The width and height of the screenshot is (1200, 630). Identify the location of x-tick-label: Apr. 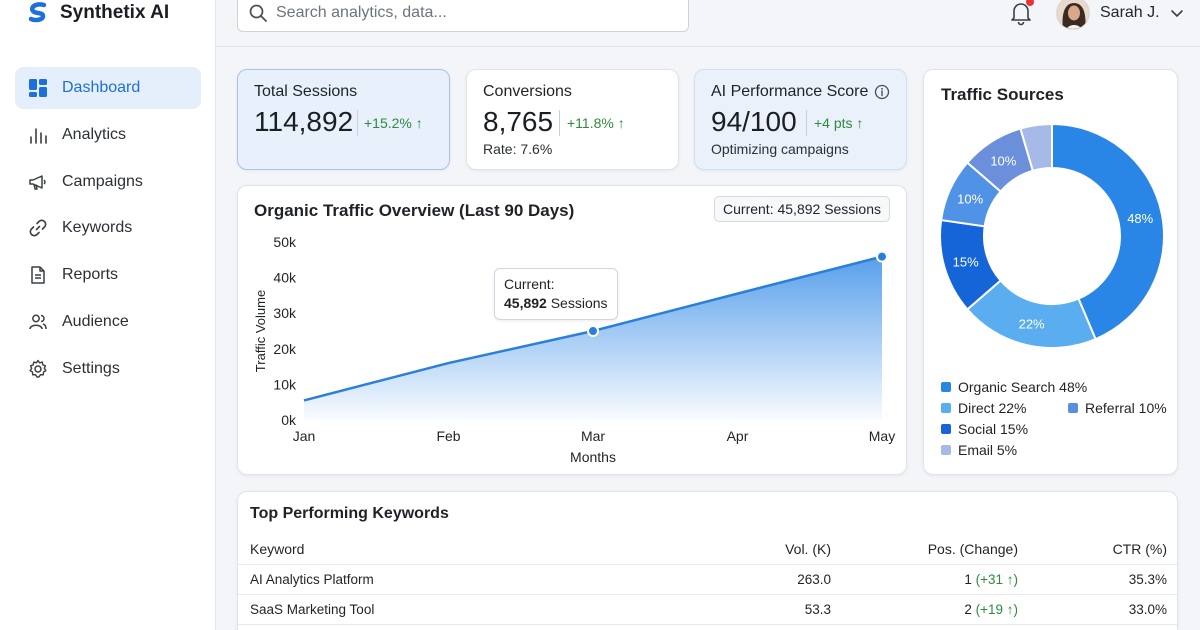
(738, 436).